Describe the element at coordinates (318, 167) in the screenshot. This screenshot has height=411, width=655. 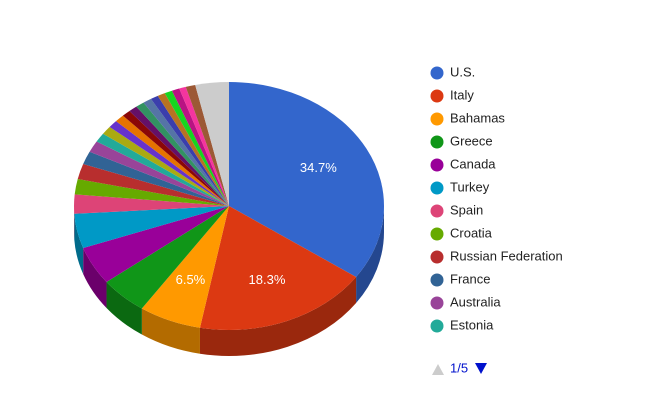
I see `slice-label: 34.7%` at that location.